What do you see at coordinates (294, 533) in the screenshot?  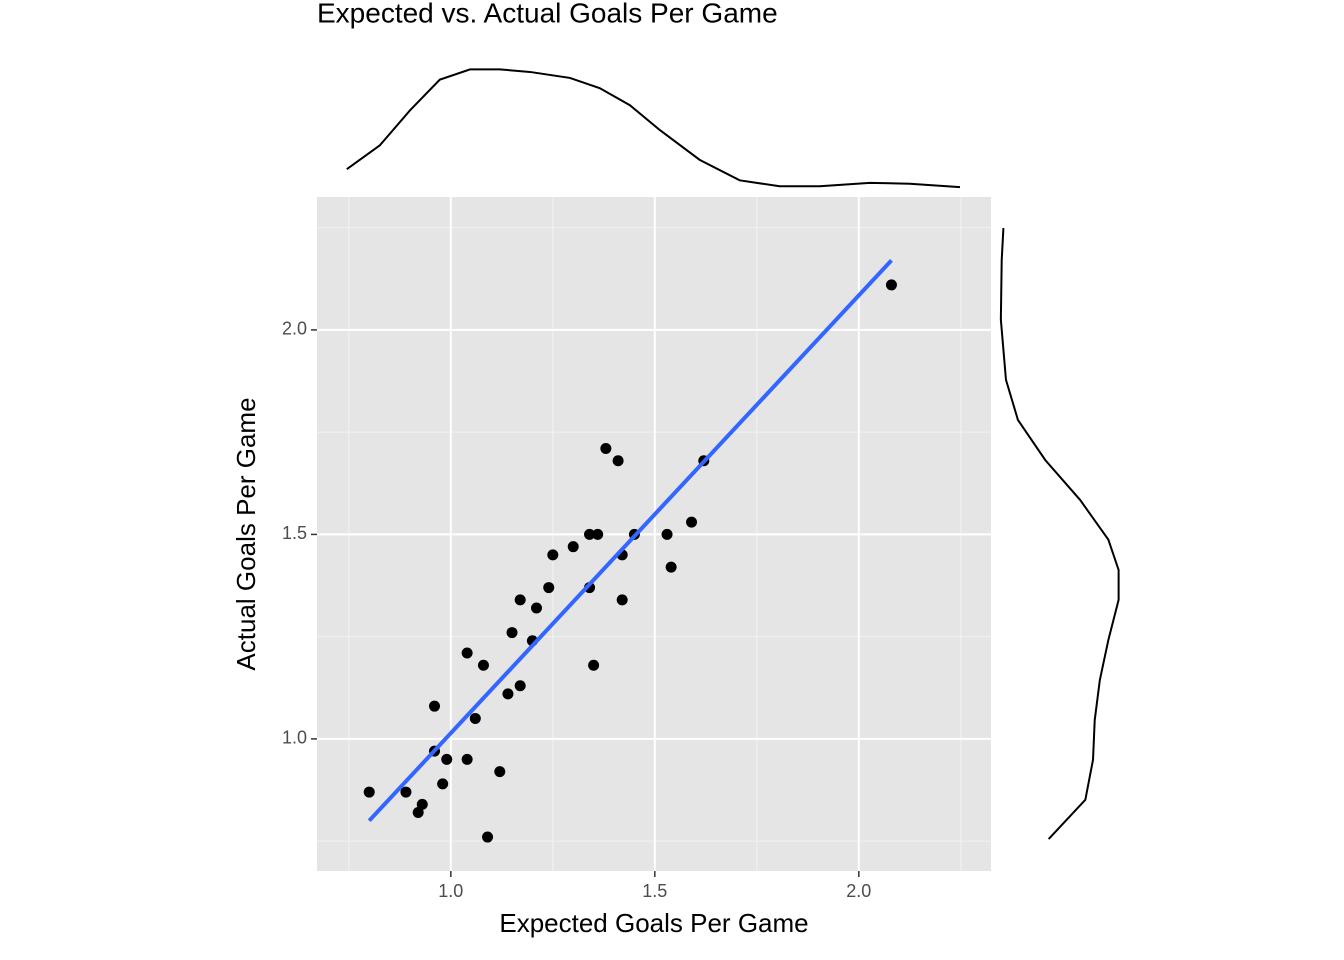 I see `y-tick-label: 1.5` at bounding box center [294, 533].